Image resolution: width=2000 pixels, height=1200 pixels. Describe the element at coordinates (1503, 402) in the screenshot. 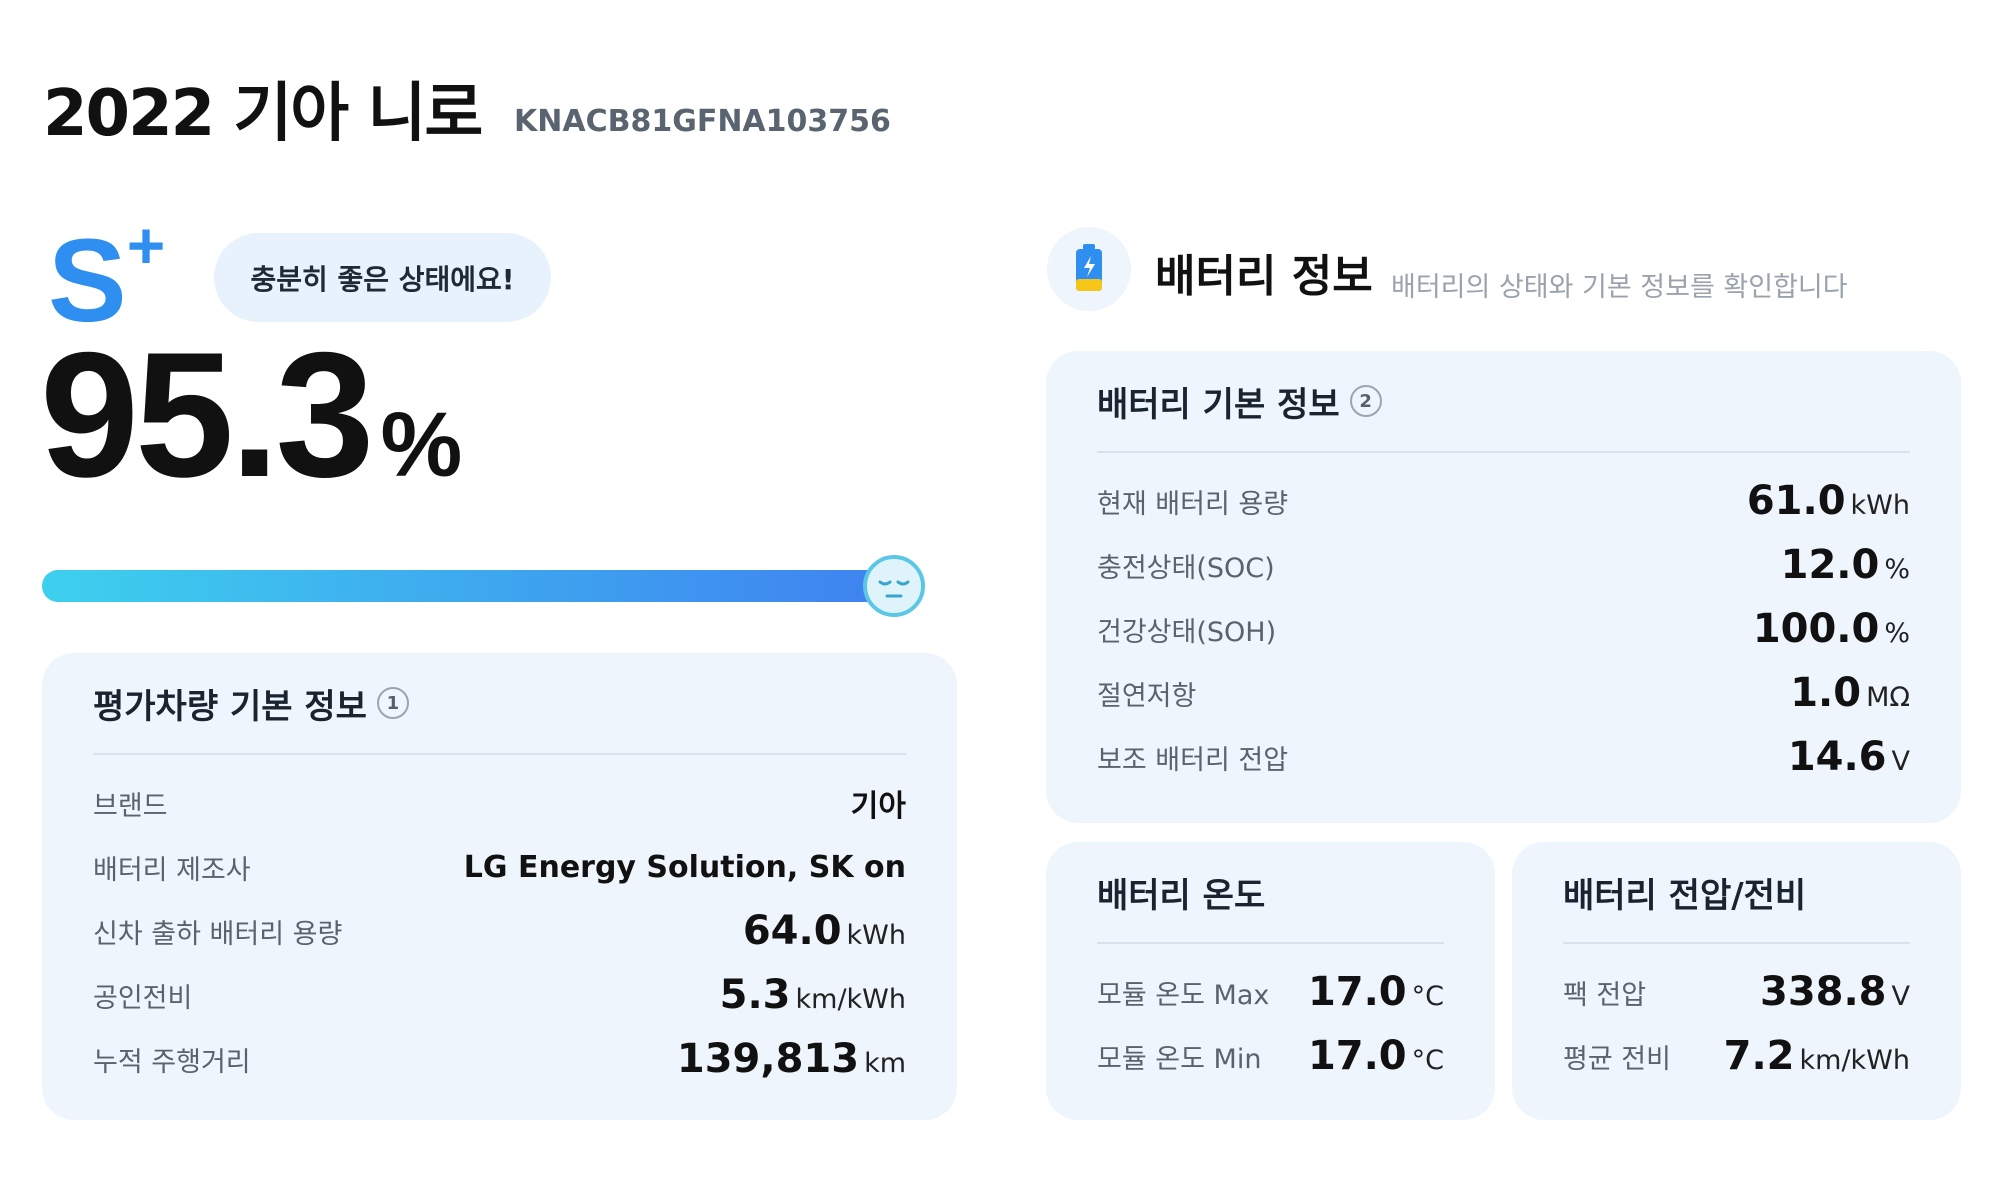

I see `card-header: 배터리 기본 정보 2` at that location.